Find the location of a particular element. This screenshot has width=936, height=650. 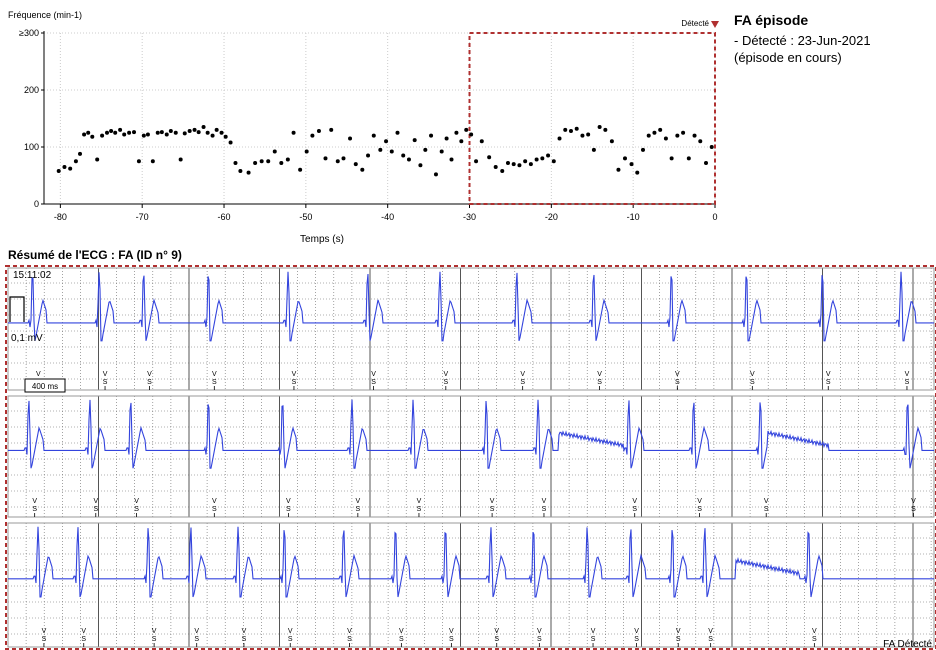

ecg-summary-title: Résumé de l'ECG : FA (ID n° 9) is located at coordinates (95, 255).